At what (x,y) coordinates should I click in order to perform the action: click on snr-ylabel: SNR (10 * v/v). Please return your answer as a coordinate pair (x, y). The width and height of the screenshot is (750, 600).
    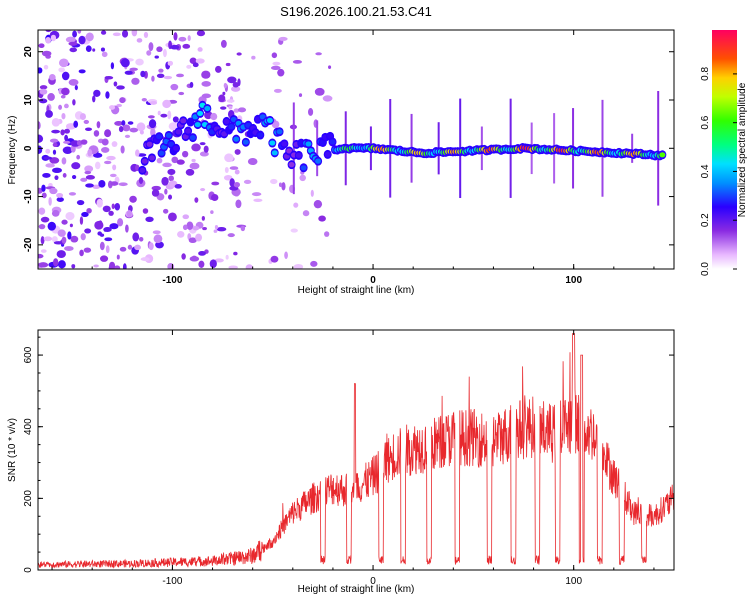
    Looking at the image, I should click on (12, 450).